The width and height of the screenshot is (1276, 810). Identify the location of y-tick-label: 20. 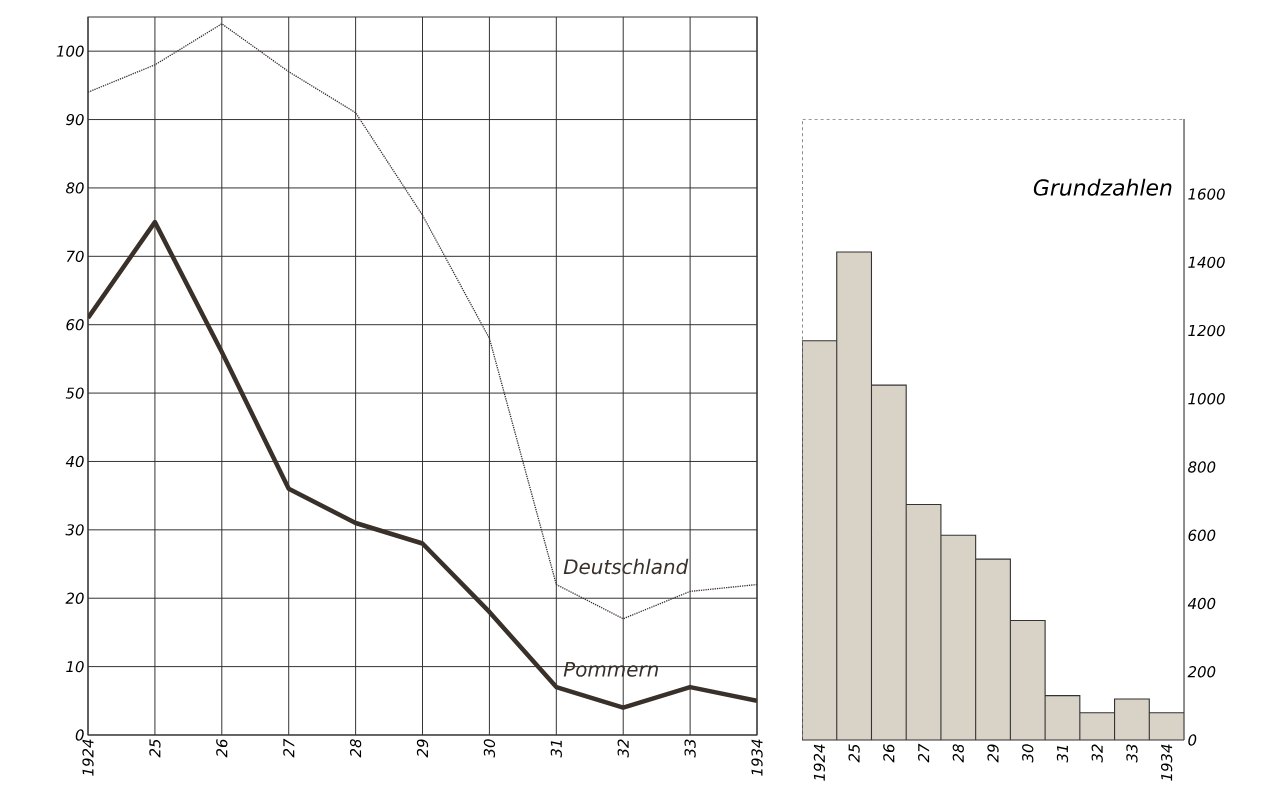
(74, 598).